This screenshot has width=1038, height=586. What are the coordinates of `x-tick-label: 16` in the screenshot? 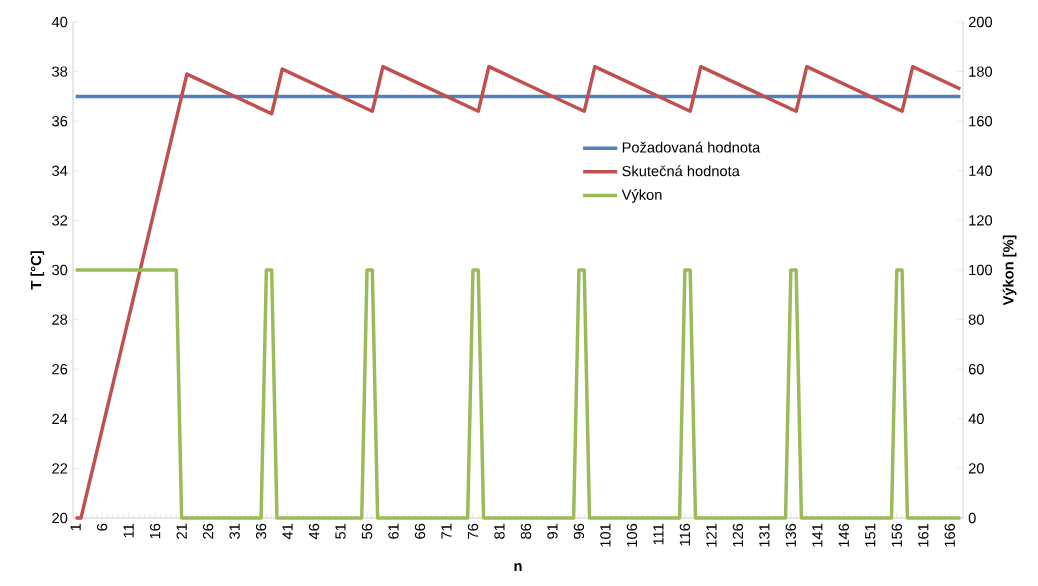 It's located at (155, 531).